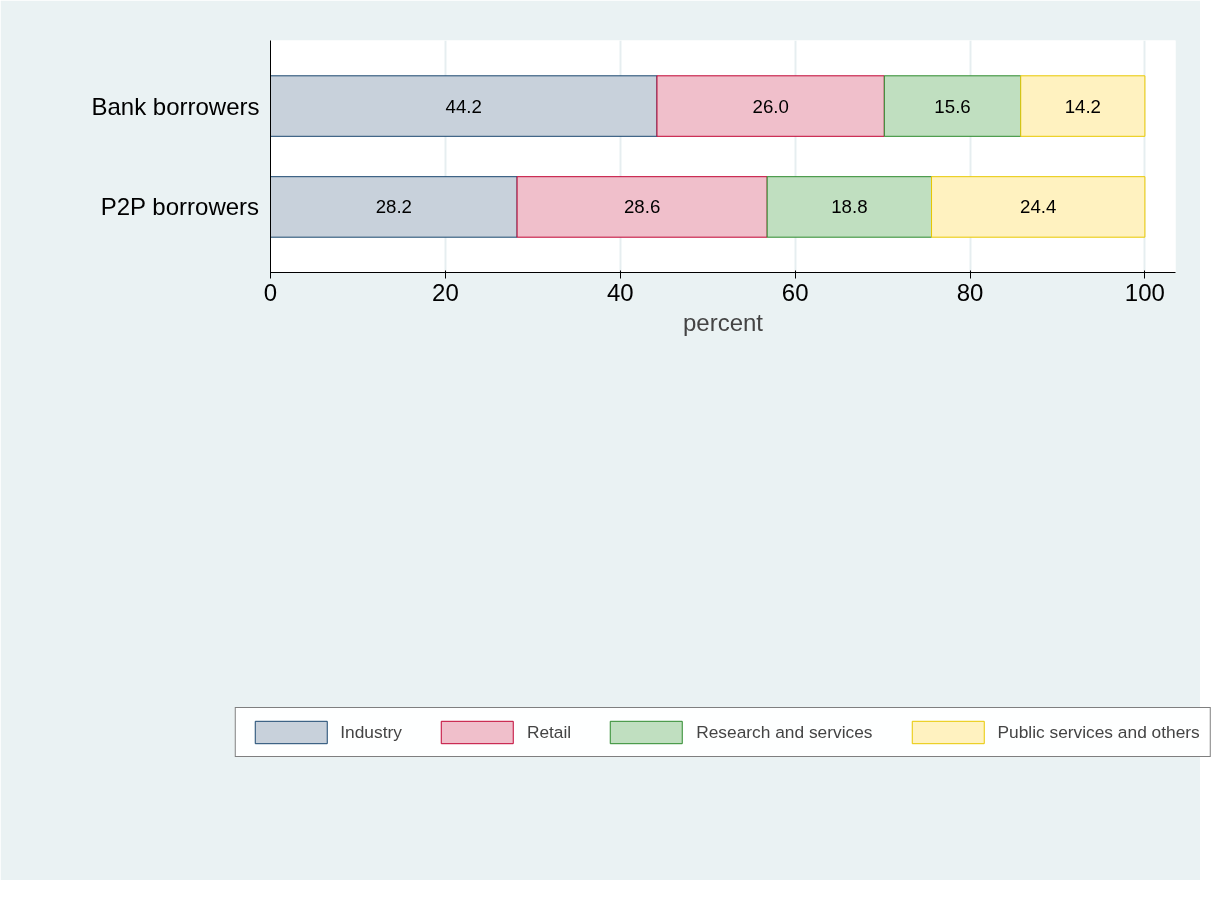  What do you see at coordinates (723, 322) in the screenshot?
I see `x-axis-title: percent` at bounding box center [723, 322].